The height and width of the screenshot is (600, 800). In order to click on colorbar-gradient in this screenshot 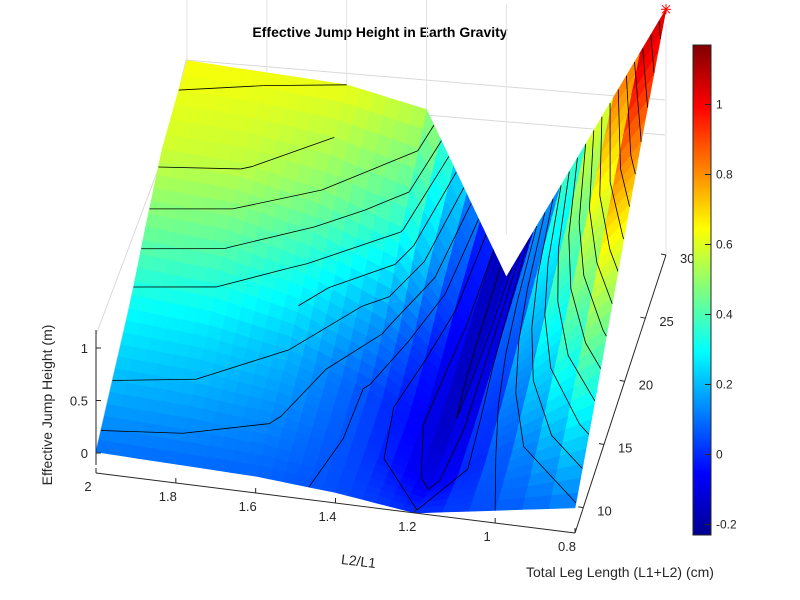, I will do `click(702, 290)`.